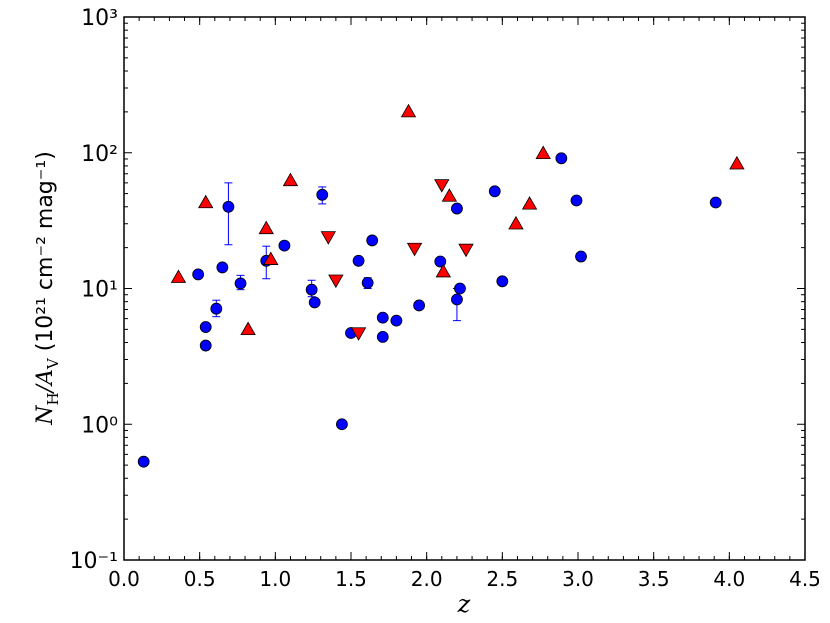 Image resolution: width=830 pixels, height=623 pixels. What do you see at coordinates (99, 154) in the screenshot?
I see `y-tick-label: 10²` at bounding box center [99, 154].